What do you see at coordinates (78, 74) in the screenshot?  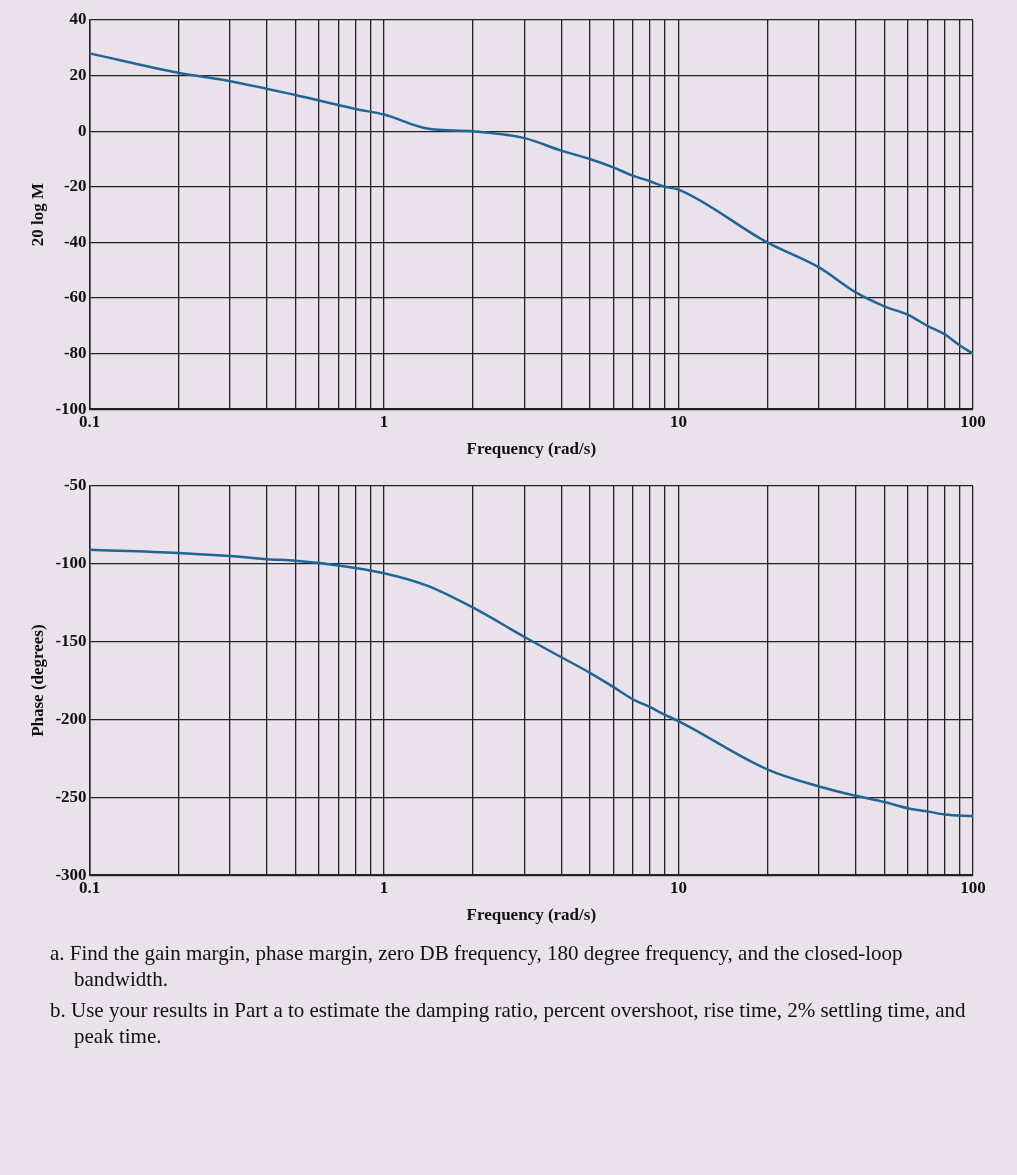 I see `y-tick-label: 20` at bounding box center [78, 74].